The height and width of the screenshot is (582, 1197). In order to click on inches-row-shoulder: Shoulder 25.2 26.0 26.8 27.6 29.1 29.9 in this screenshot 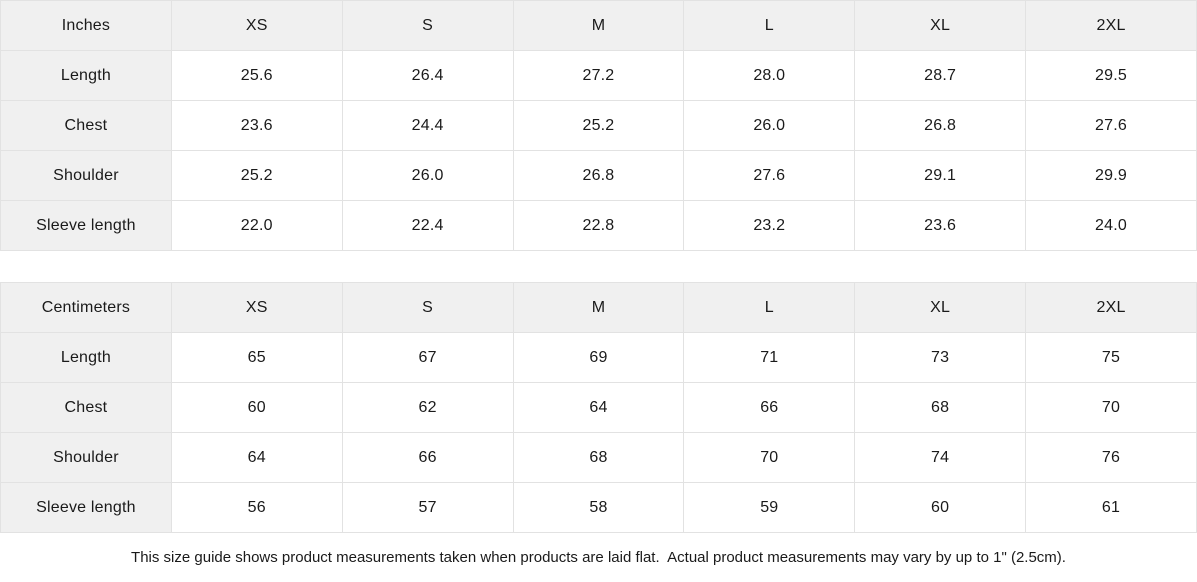, I will do `click(598, 175)`.